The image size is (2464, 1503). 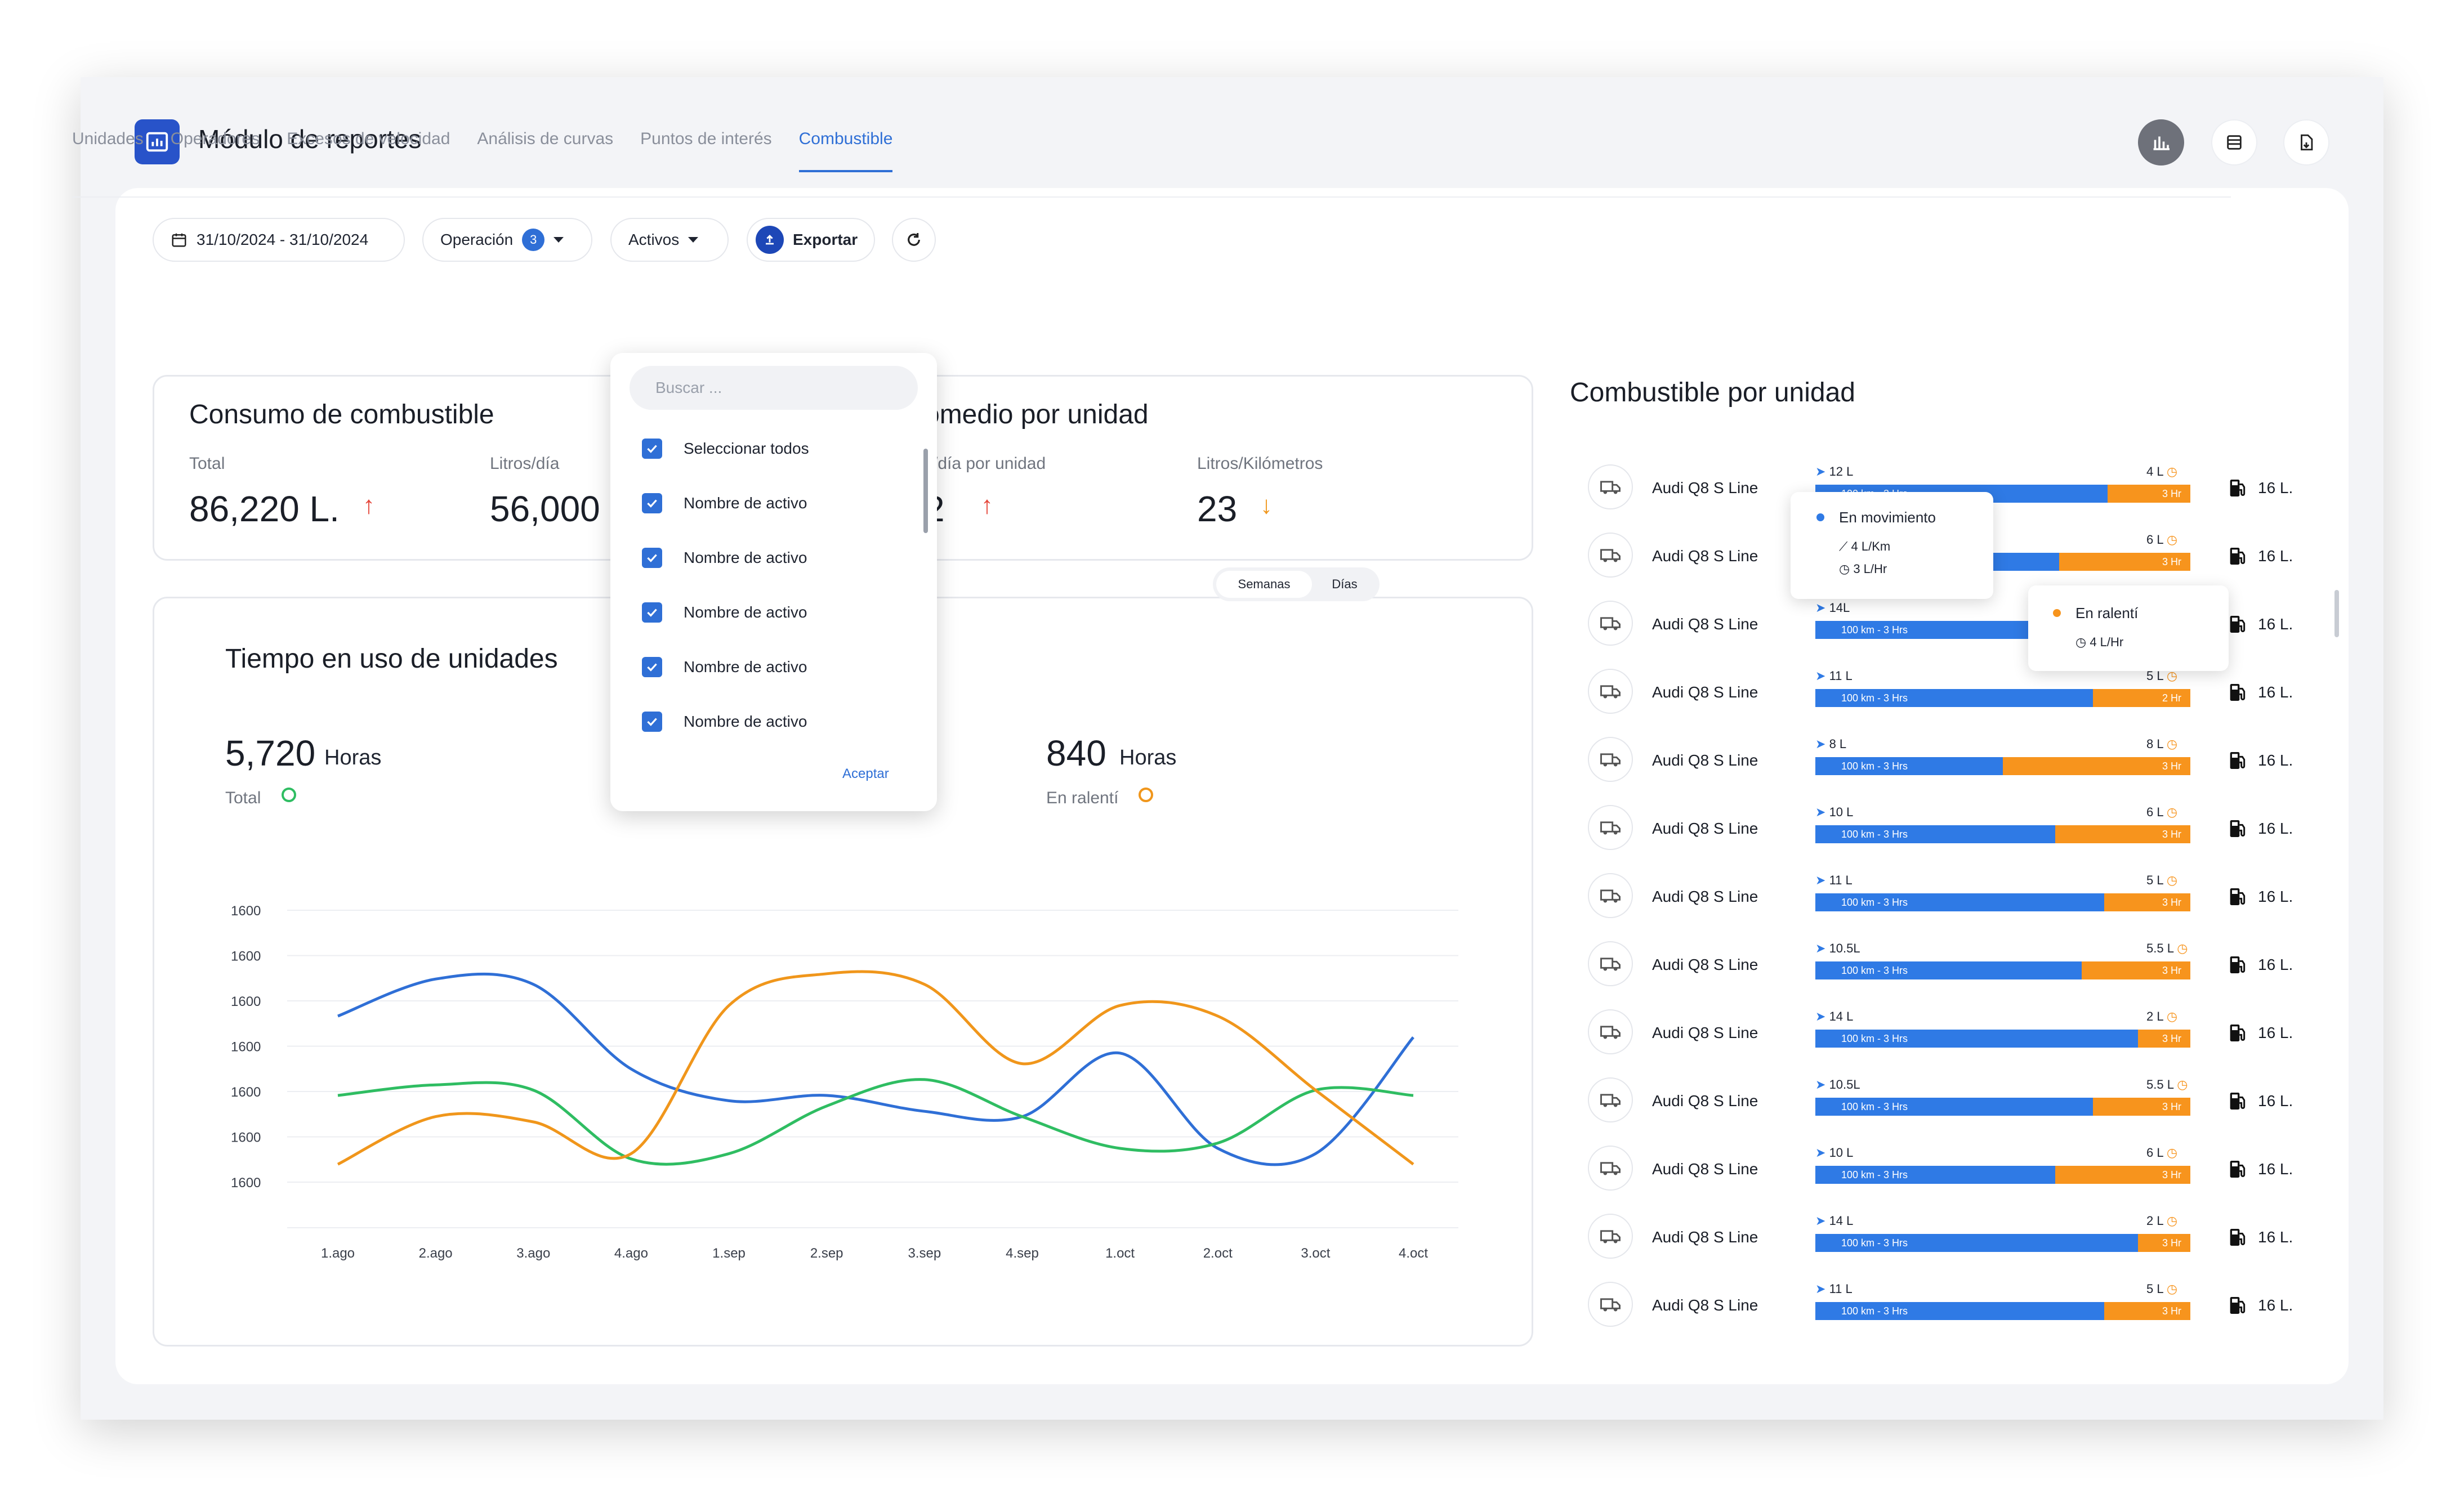 I want to click on refresh-button, so click(x=914, y=240).